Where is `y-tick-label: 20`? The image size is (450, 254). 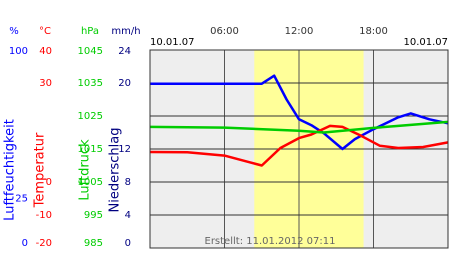 y-tick-label: 20 is located at coordinates (124, 83).